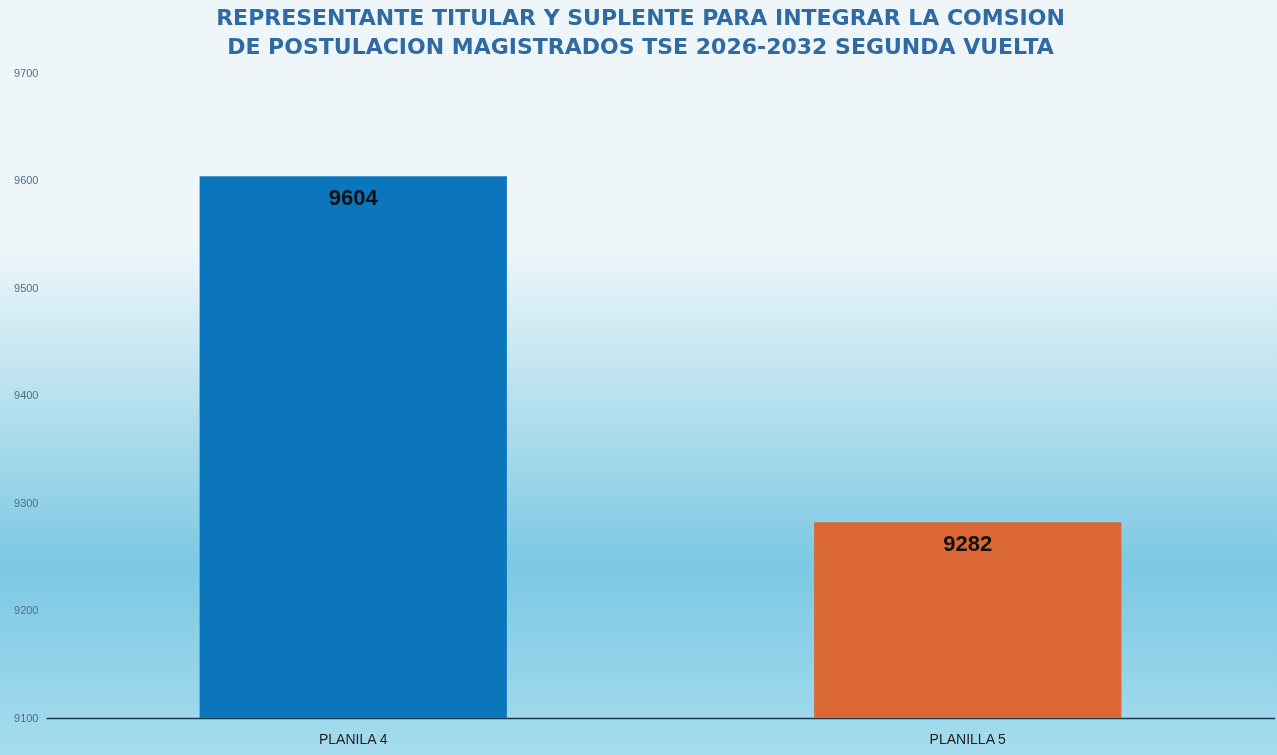 This screenshot has height=755, width=1277. I want to click on chart-title: REPRESENTANTE TITULAR Y SUPLENTE PARA INTEGRAR LA COMSION DE POSTULACION MAGISTRADOS TSE 2026-2032 SEGUNDA VUELTA, so click(640, 32).